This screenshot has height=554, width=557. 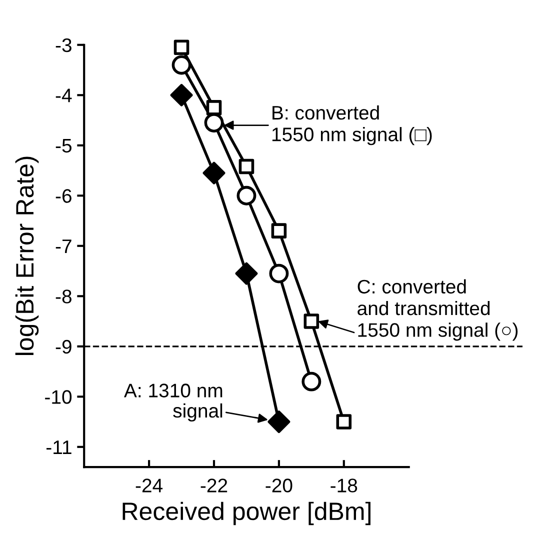 What do you see at coordinates (173, 403) in the screenshot?
I see `annotation: A: 1310 nm signal` at bounding box center [173, 403].